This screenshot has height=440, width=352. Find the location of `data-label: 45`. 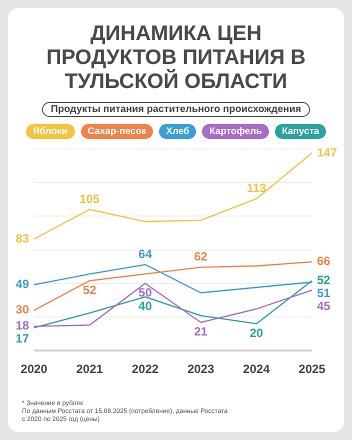

data-label: 45 is located at coordinates (324, 306).